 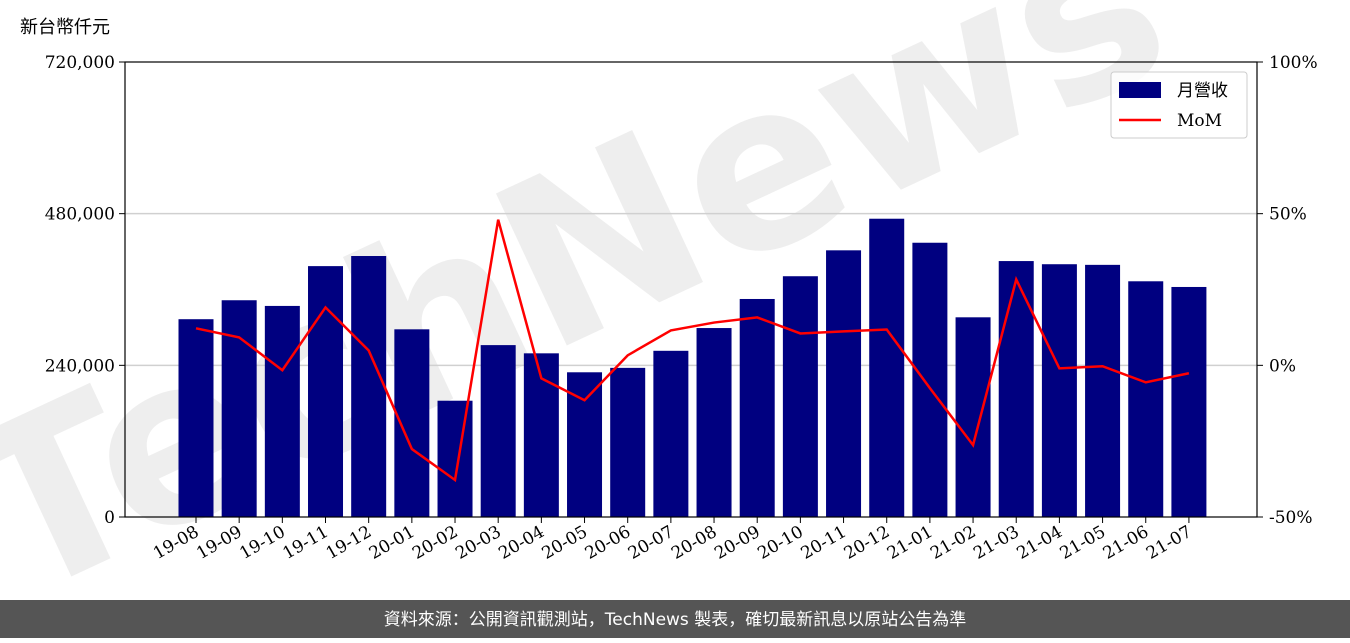 I want to click on x-tick-label: 20-09, so click(x=737, y=543).